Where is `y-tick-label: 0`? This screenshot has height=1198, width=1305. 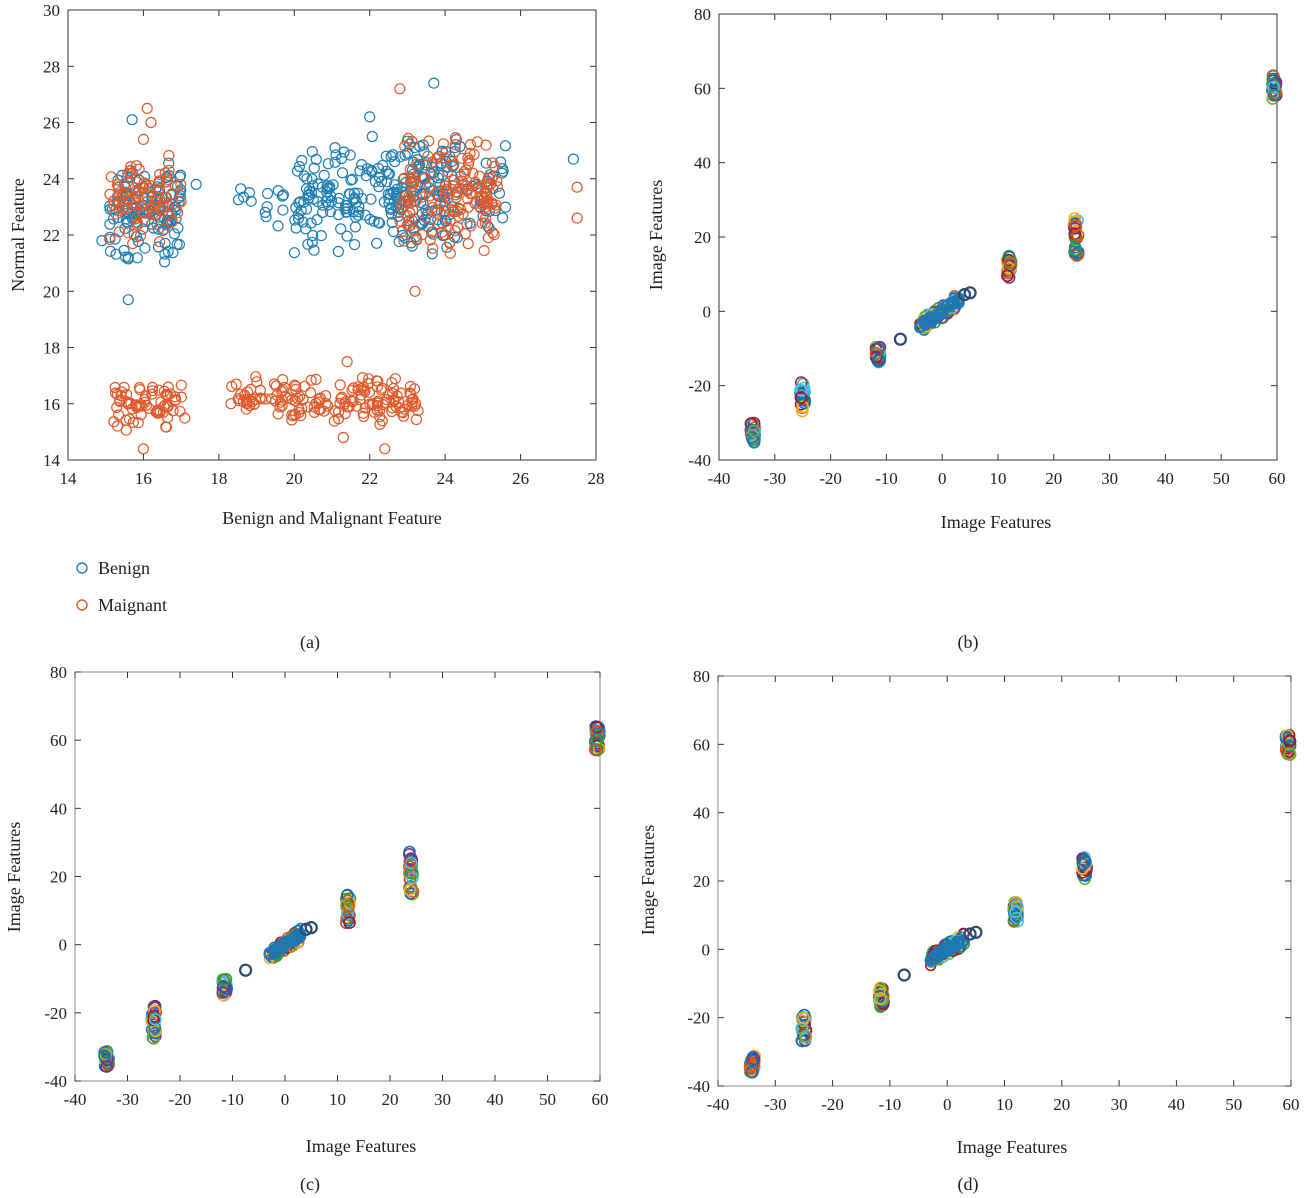 y-tick-label: 0 is located at coordinates (707, 311).